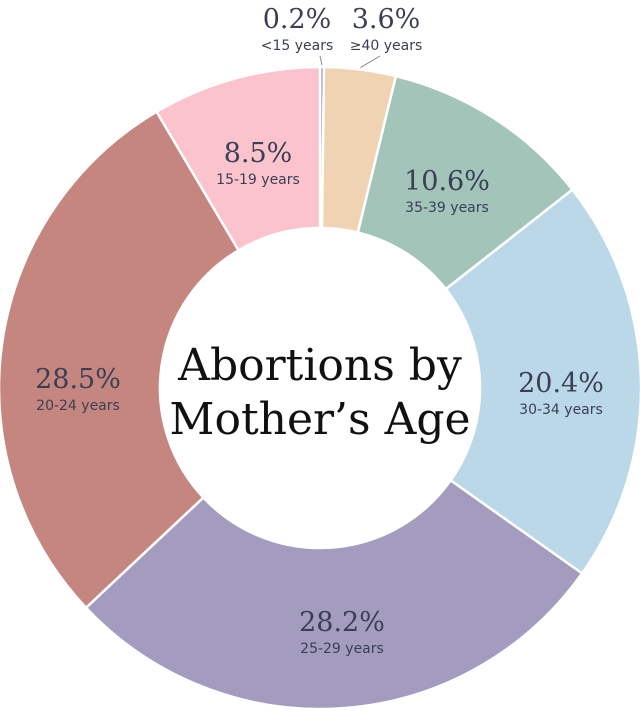 This screenshot has width=640, height=711. What do you see at coordinates (447, 208) in the screenshot?
I see `category-label-35-39-years: 35-39 years` at bounding box center [447, 208].